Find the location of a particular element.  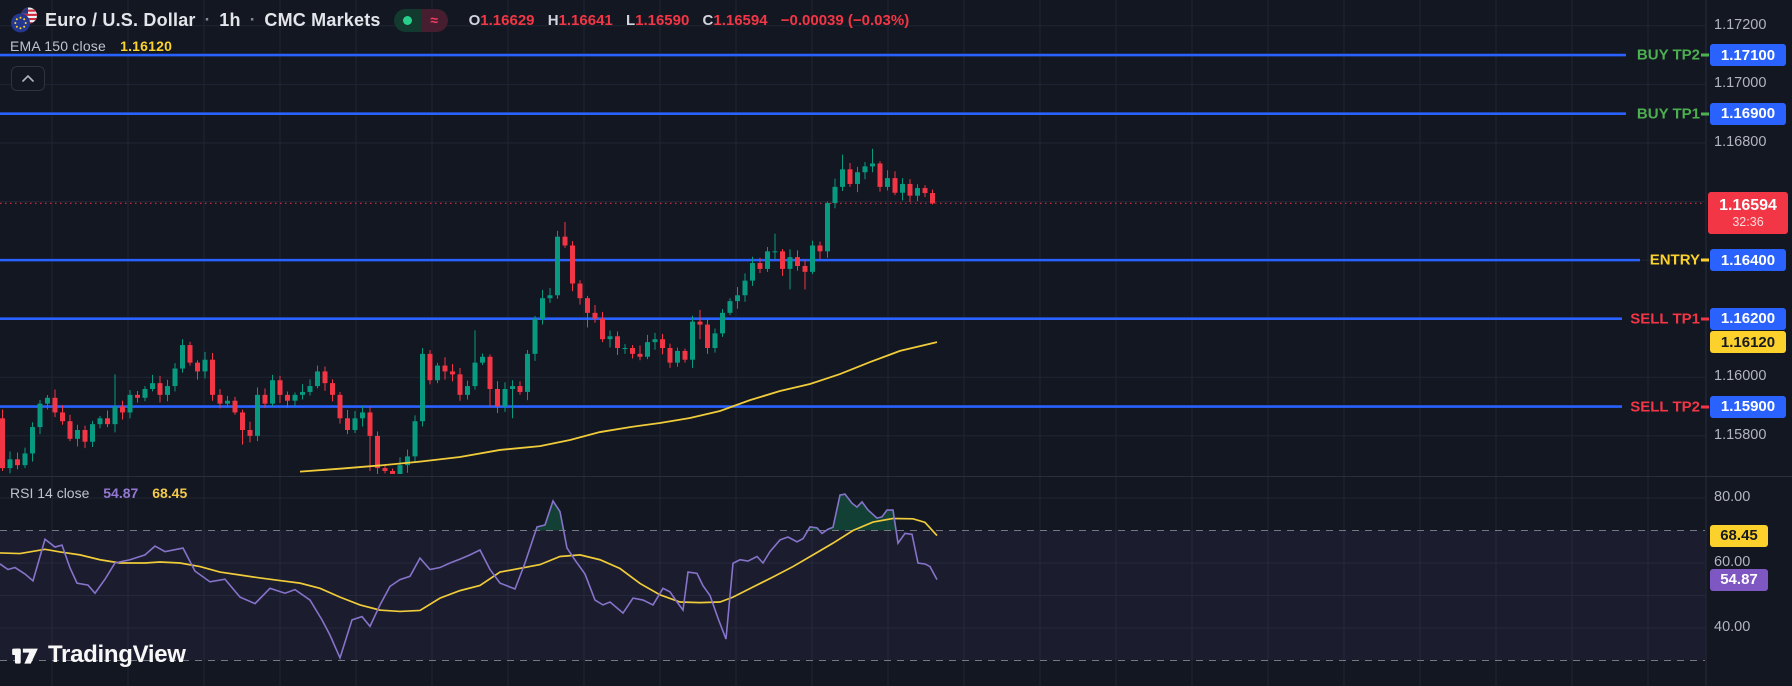

current-price-value: 1.16594 is located at coordinates (1748, 205).